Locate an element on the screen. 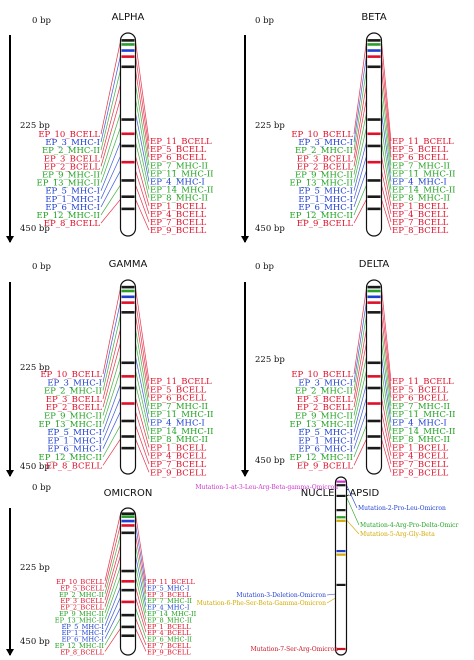 The height and width of the screenshot is (660, 474). left-epitope-label: EP_9_BCELL is located at coordinates (325, 224).